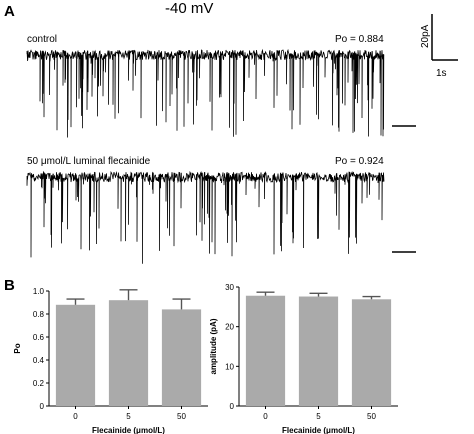  I want to click on trace-control-po: Po = 0.884, so click(359, 39).